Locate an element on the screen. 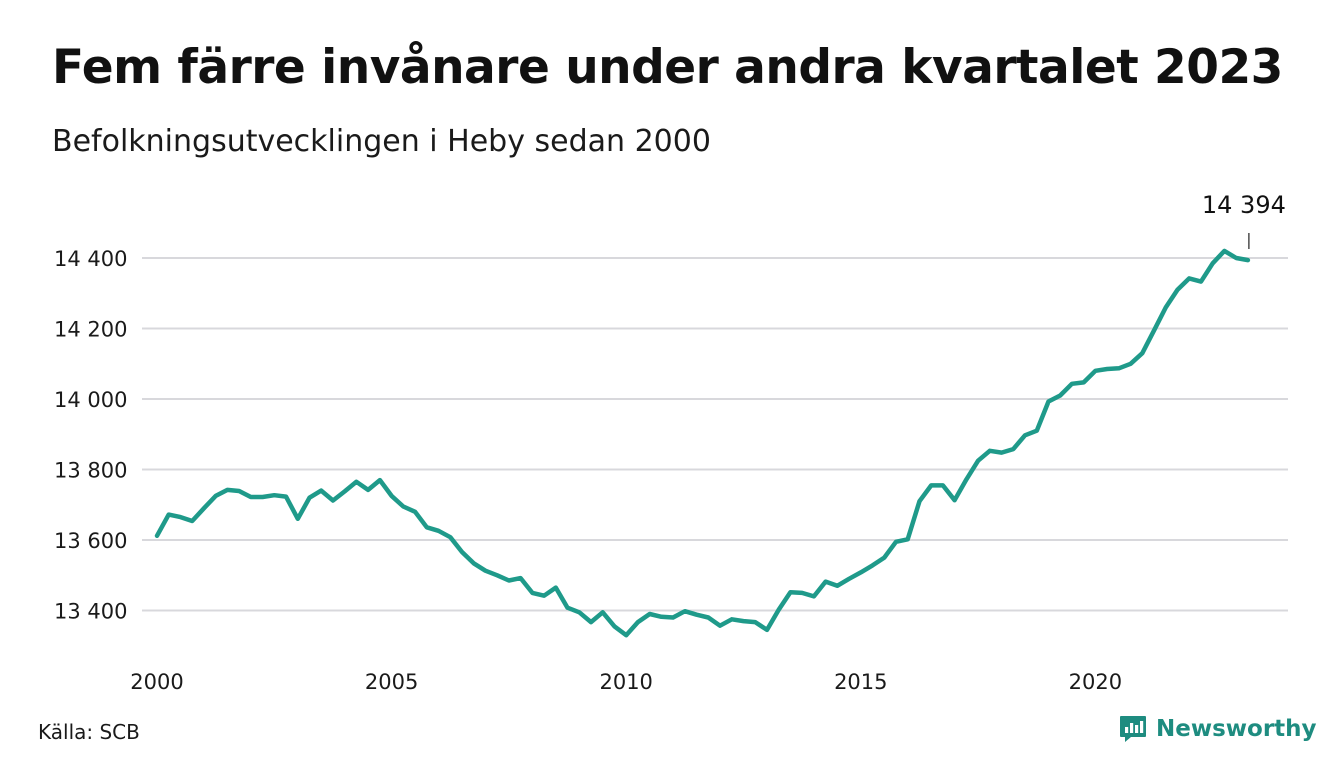 The width and height of the screenshot is (1340, 780). x-axis-labels: 2000 2005 2010 2015 2020 is located at coordinates (626, 682).